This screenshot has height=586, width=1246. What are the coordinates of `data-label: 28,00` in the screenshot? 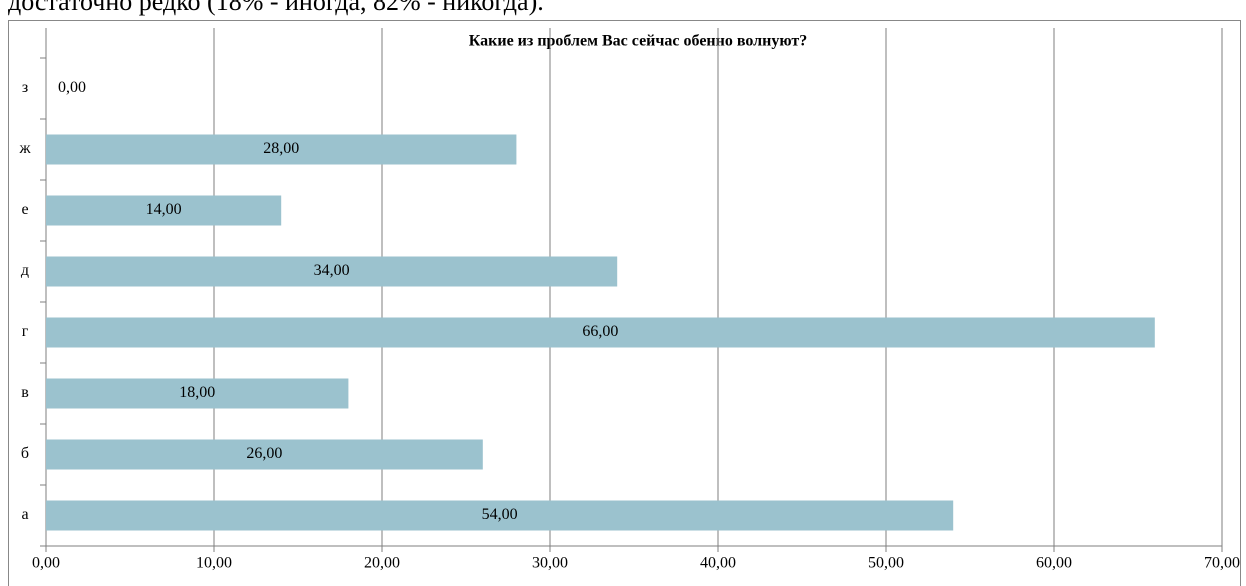 It's located at (281, 148).